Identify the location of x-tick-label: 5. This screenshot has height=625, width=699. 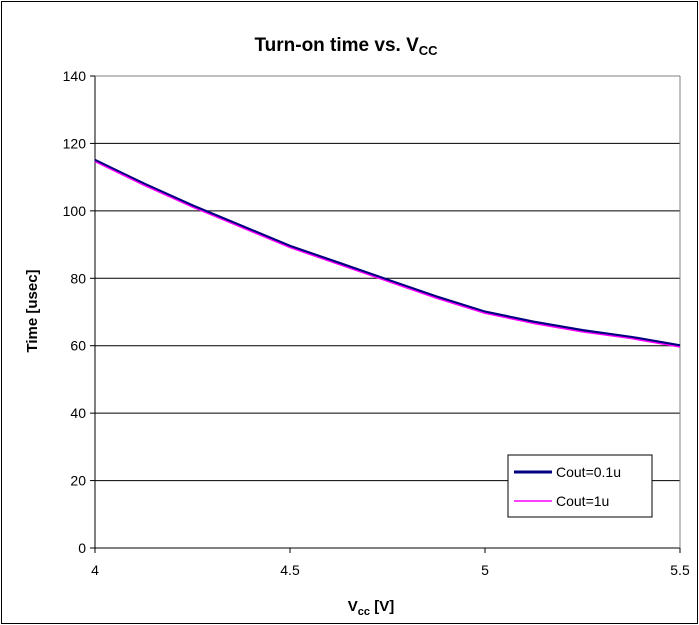
(485, 570).